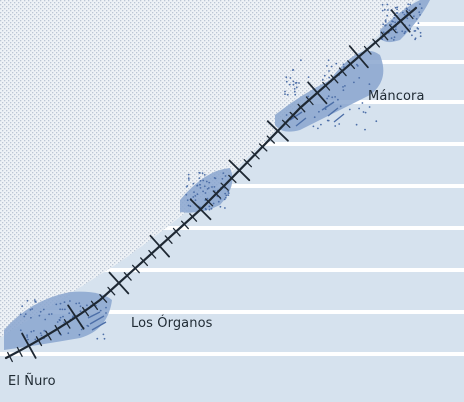 Image resolution: width=464 pixels, height=402 pixels. I want to click on coastal-zone-mancora, so click(329, 91).